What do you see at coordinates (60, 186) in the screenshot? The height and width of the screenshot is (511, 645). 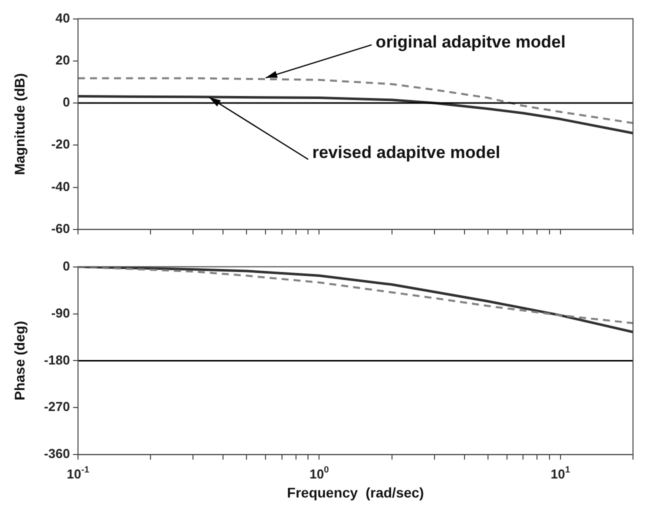 I see `y-tick-label: -40` at bounding box center [60, 186].